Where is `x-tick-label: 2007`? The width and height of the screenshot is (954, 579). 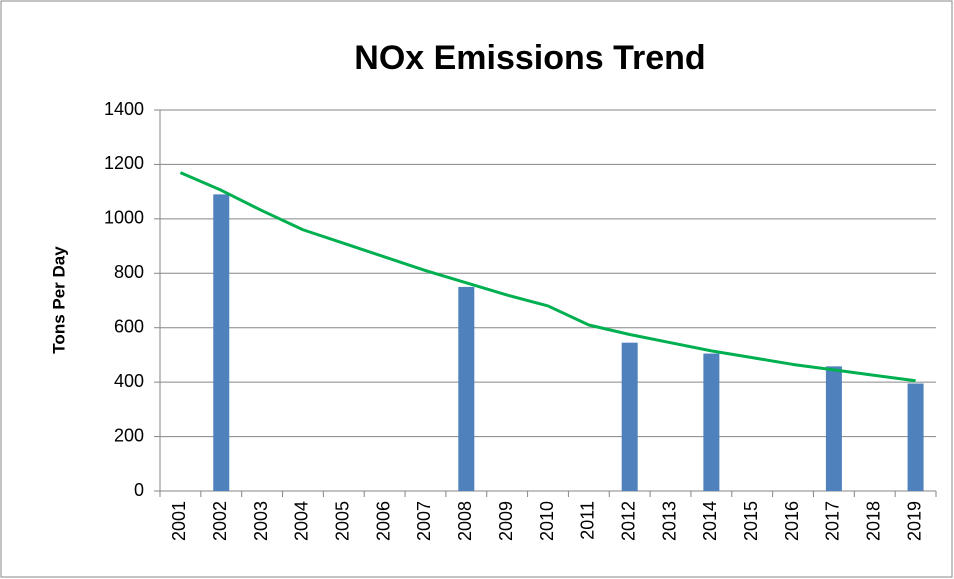 x-tick-label: 2007 is located at coordinates (424, 521).